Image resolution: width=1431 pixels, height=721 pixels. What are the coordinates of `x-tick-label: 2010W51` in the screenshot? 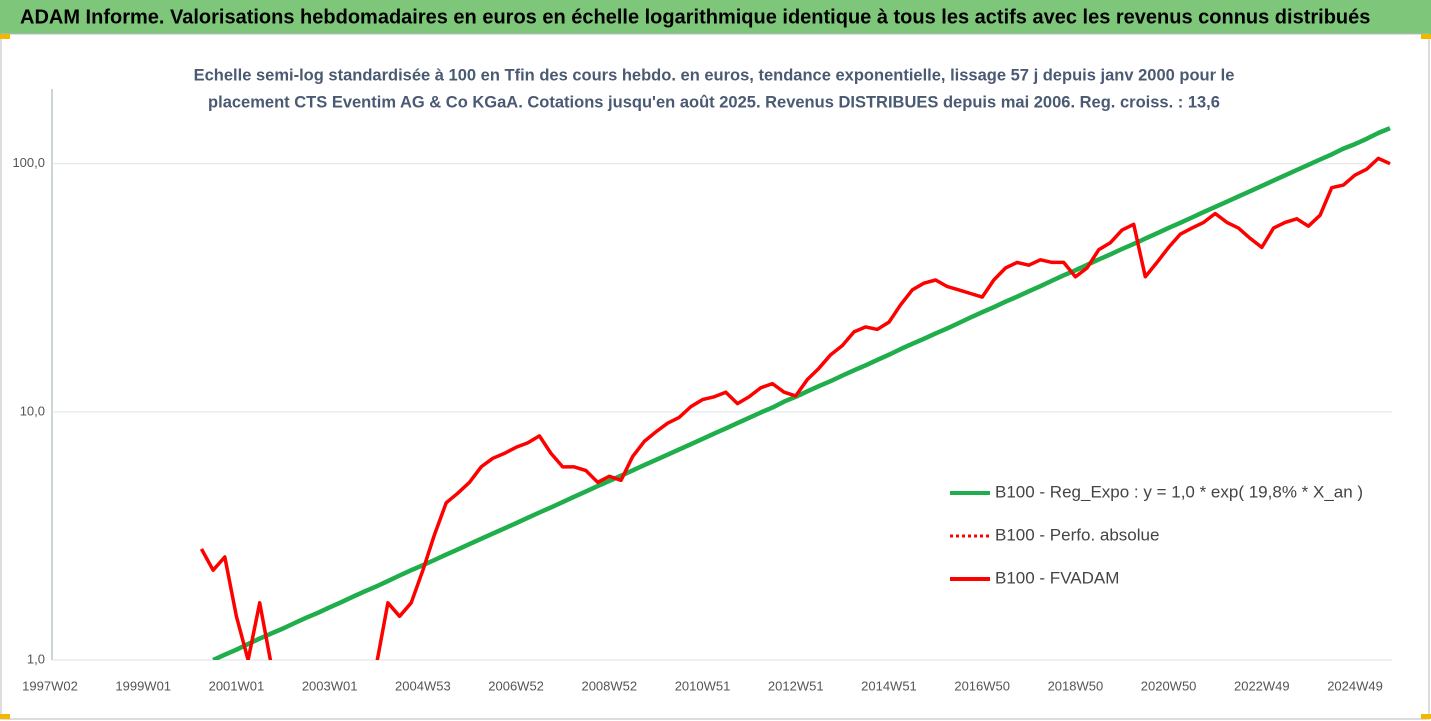 It's located at (703, 685).